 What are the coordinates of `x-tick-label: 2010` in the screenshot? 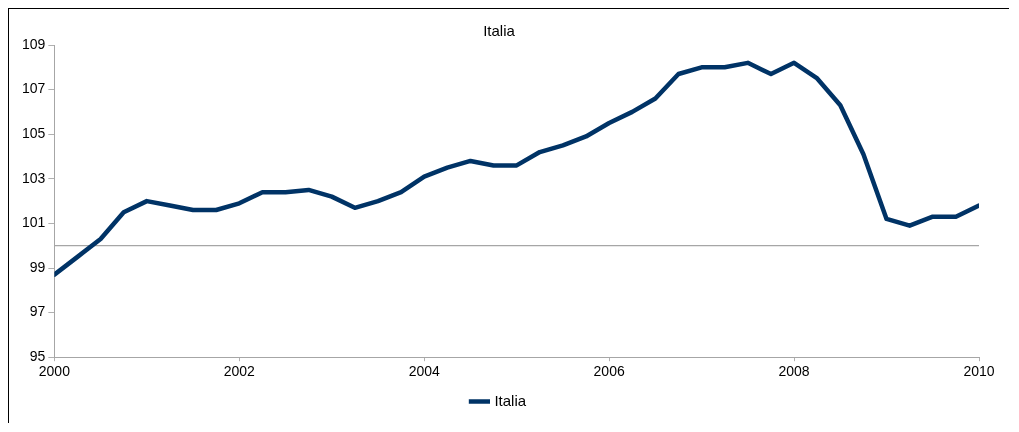 It's located at (979, 371).